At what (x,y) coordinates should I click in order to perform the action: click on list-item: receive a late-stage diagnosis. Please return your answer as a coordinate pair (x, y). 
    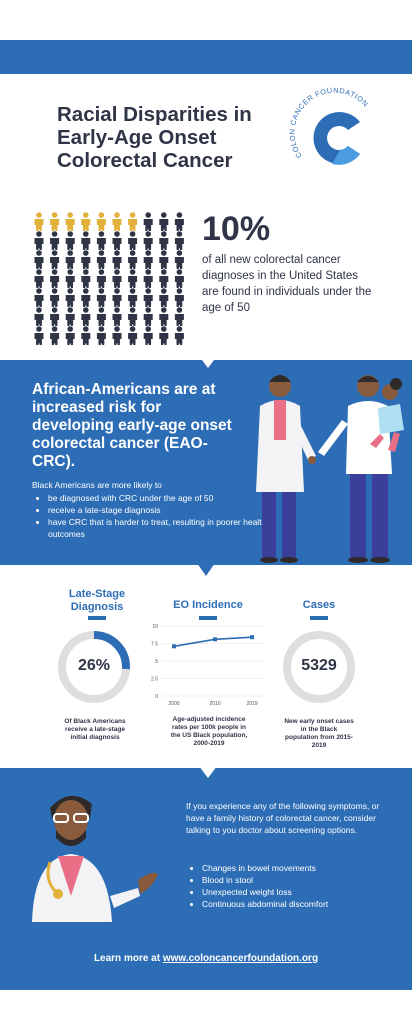
    Looking at the image, I should click on (168, 510).